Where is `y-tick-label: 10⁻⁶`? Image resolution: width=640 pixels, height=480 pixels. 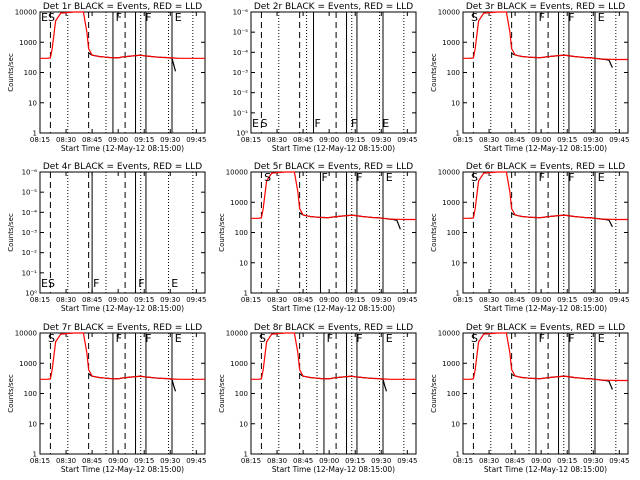
y-tick-label: 10⁻⁶ is located at coordinates (241, 13).